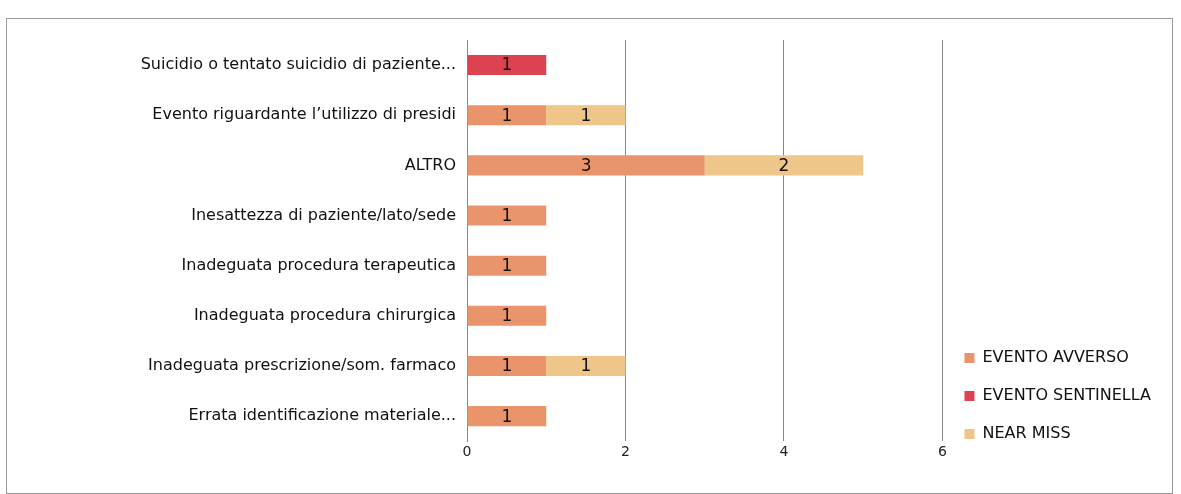  What do you see at coordinates (302, 365) in the screenshot?
I see `y-tick-label: Inadeguata prescrizione/som. farmaco` at bounding box center [302, 365].